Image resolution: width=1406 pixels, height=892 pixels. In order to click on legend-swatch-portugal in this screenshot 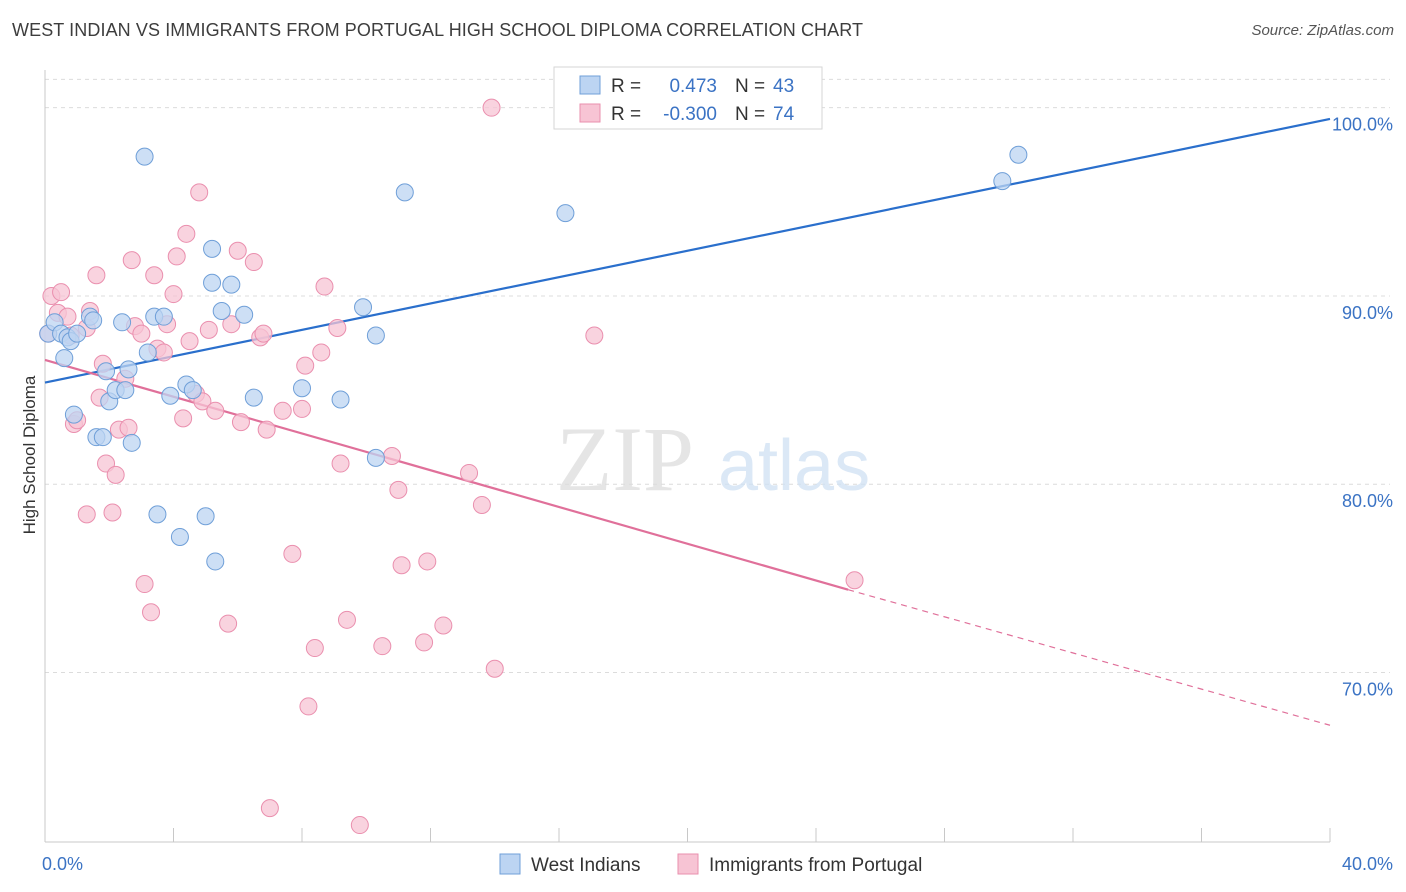, I will do `click(590, 113)`.